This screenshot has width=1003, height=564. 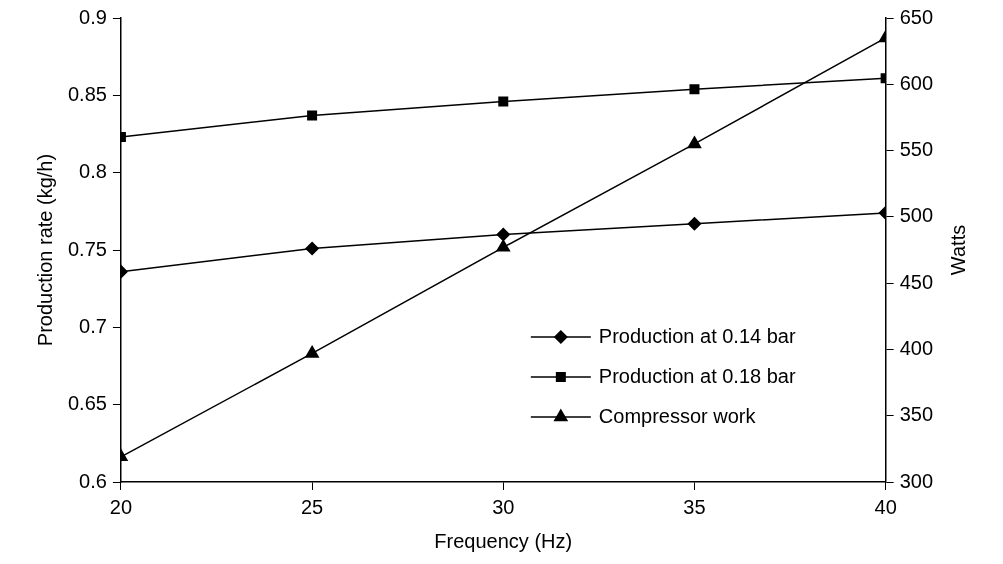 I want to click on x-tick-label: 25, so click(x=312, y=506).